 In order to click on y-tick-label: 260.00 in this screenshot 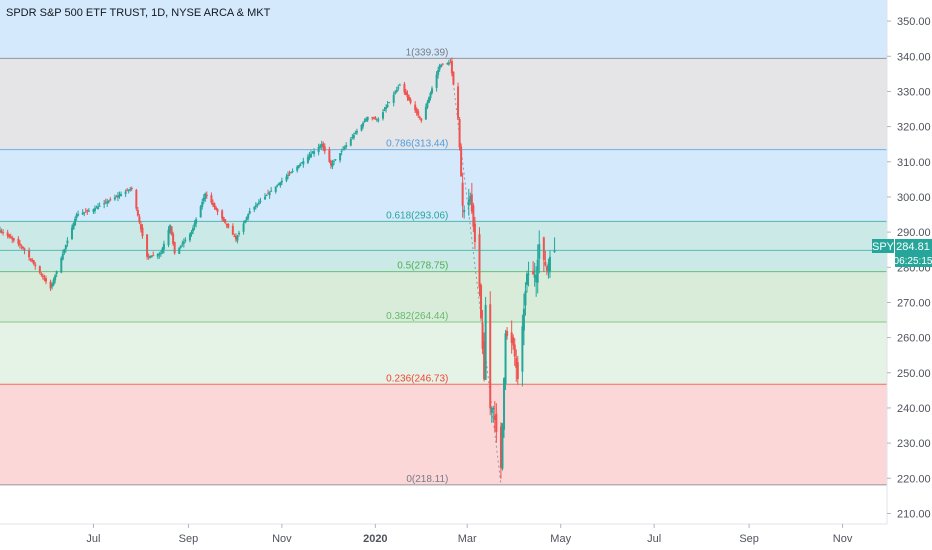, I will do `click(914, 339)`.